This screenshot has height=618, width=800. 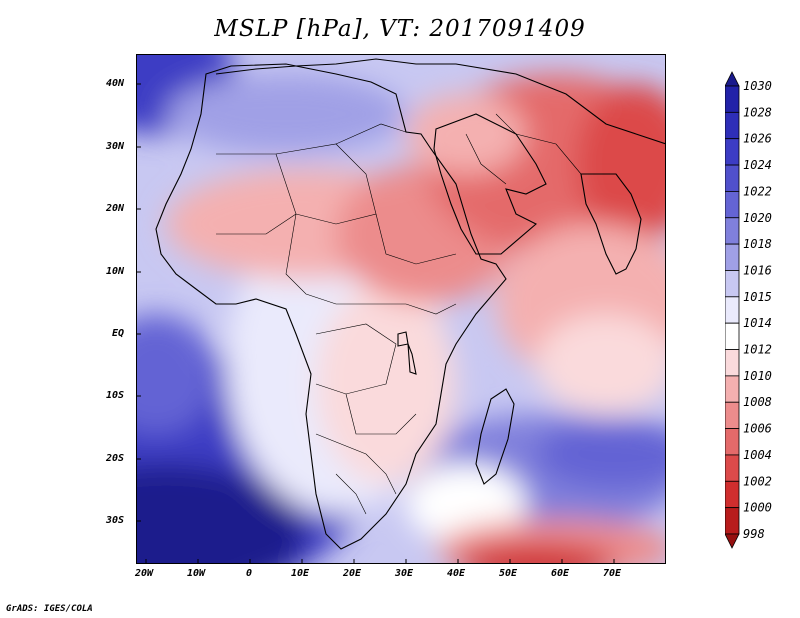 I want to click on lon-label-0: 0, so click(x=249, y=573).